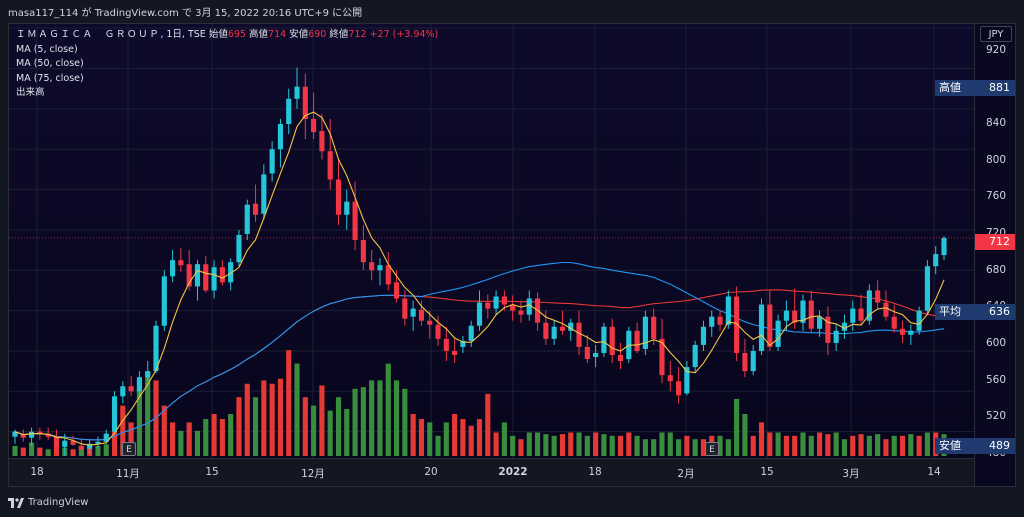 This screenshot has width=1024, height=517. What do you see at coordinates (128, 474) in the screenshot?
I see `time-tick: 11月` at bounding box center [128, 474].